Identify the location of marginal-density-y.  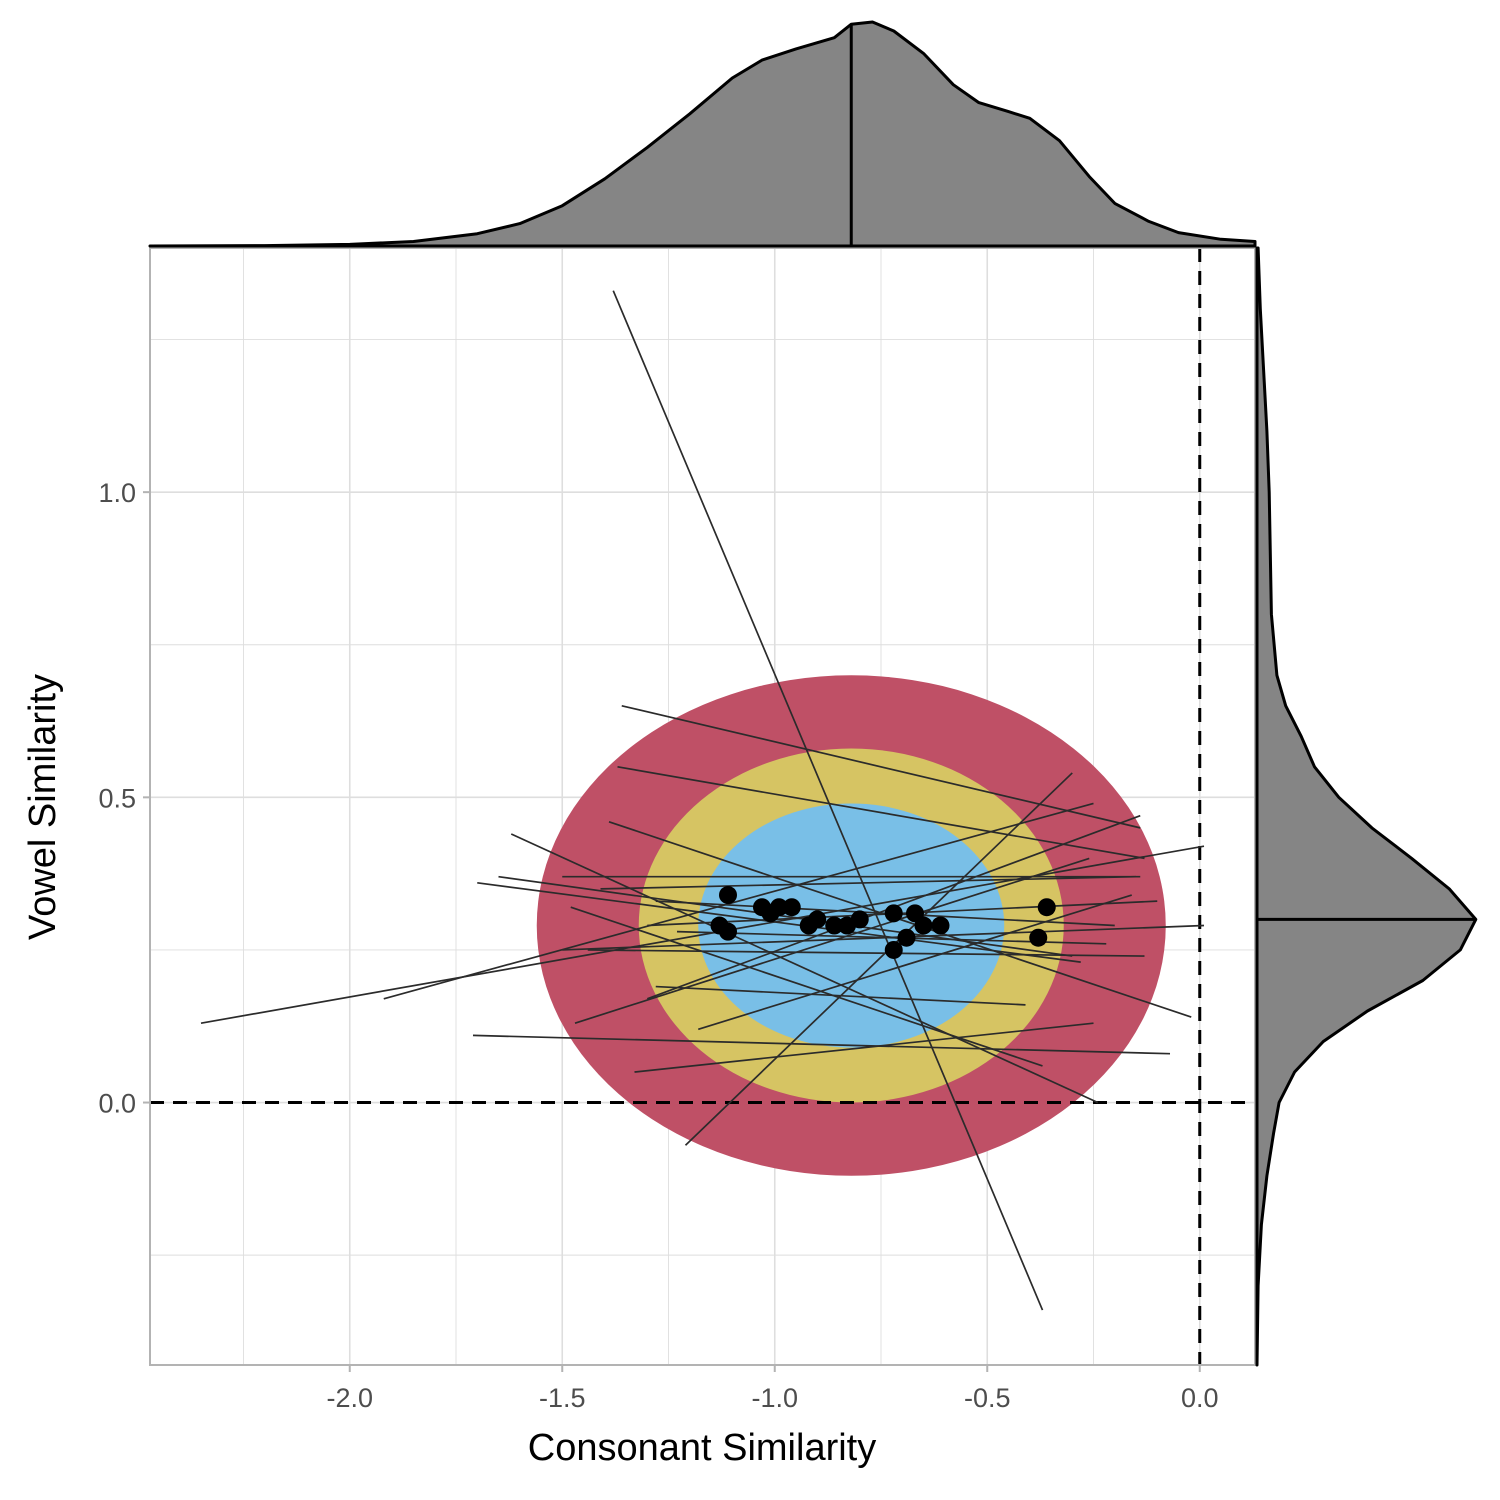
(1366, 806).